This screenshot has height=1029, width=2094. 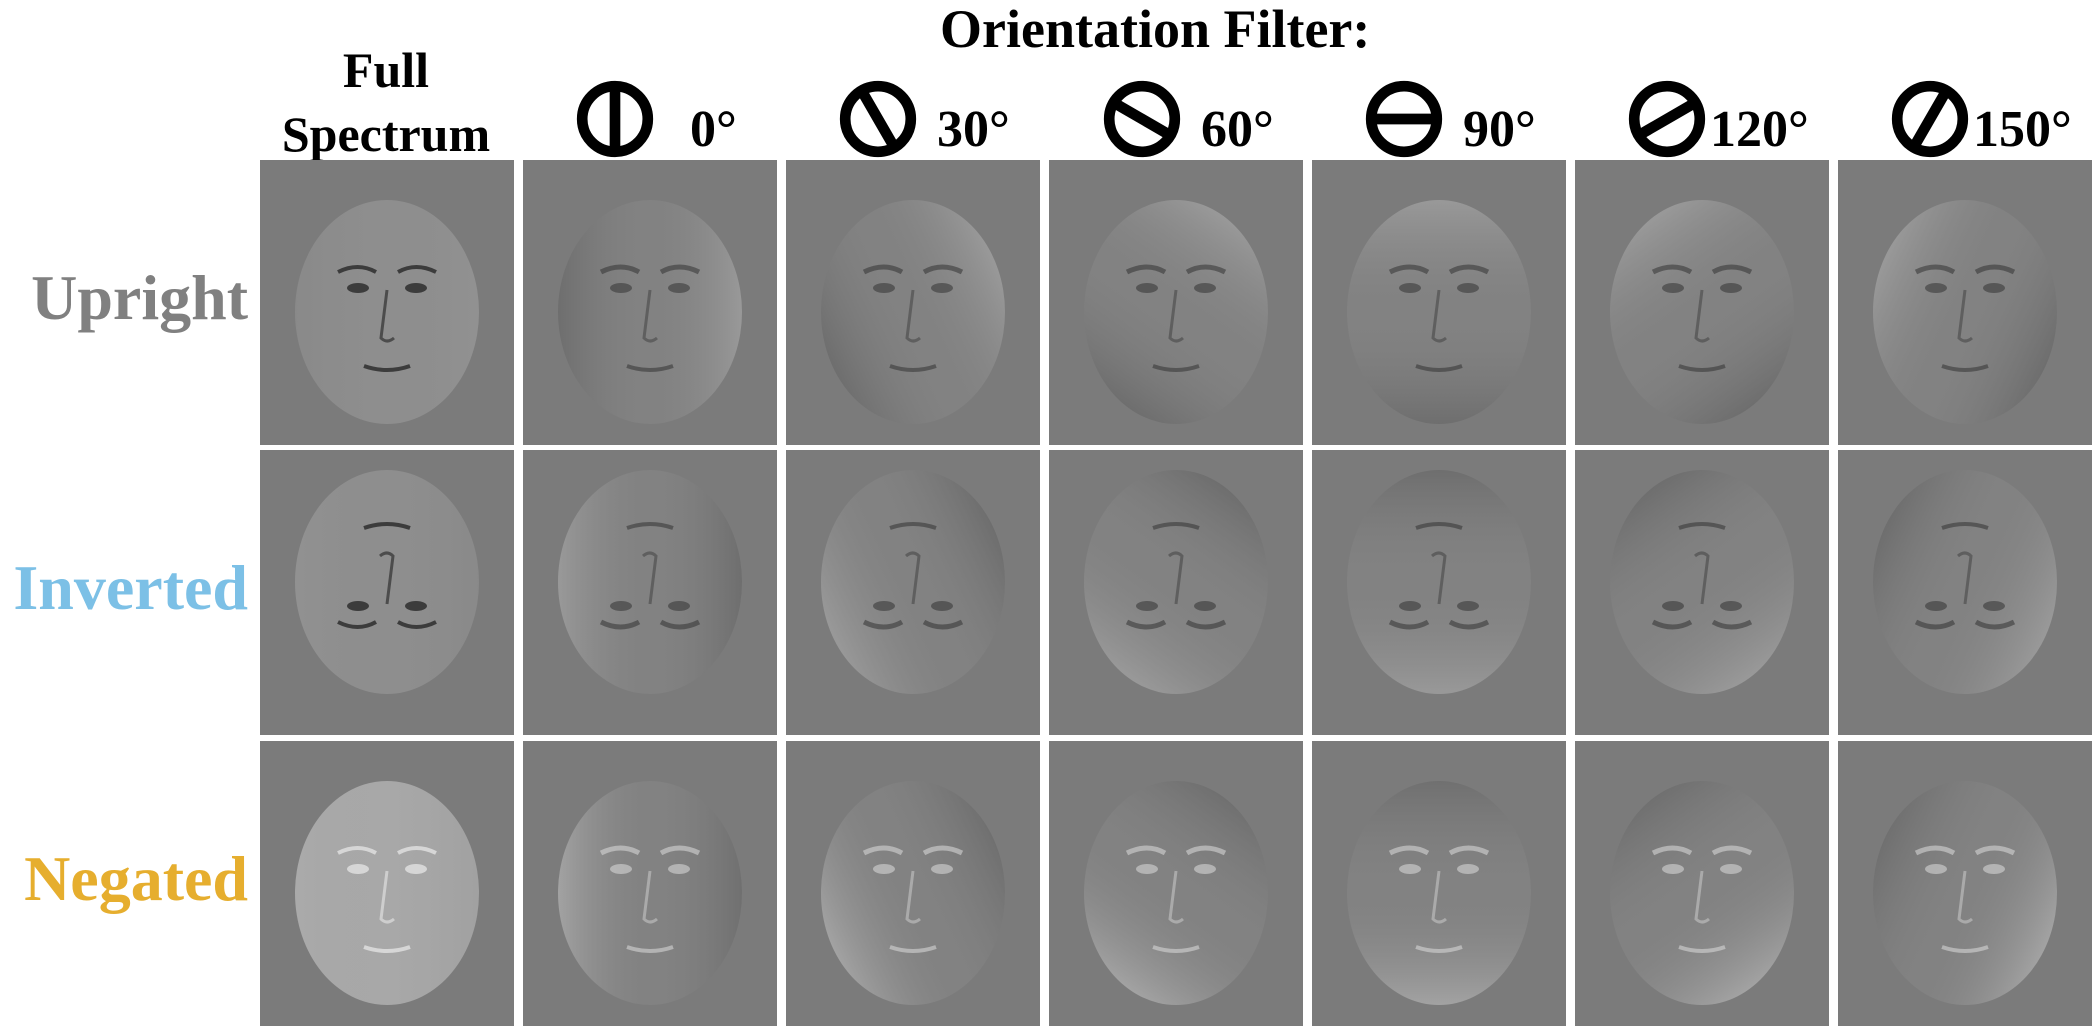 What do you see at coordinates (1142, 119) in the screenshot?
I see `orientation-60-icon` at bounding box center [1142, 119].